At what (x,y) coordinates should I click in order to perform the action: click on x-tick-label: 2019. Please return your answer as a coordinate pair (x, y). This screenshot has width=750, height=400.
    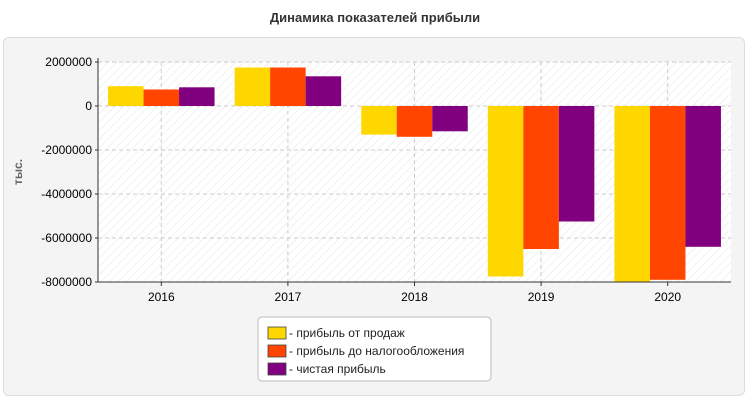
    Looking at the image, I should click on (541, 297).